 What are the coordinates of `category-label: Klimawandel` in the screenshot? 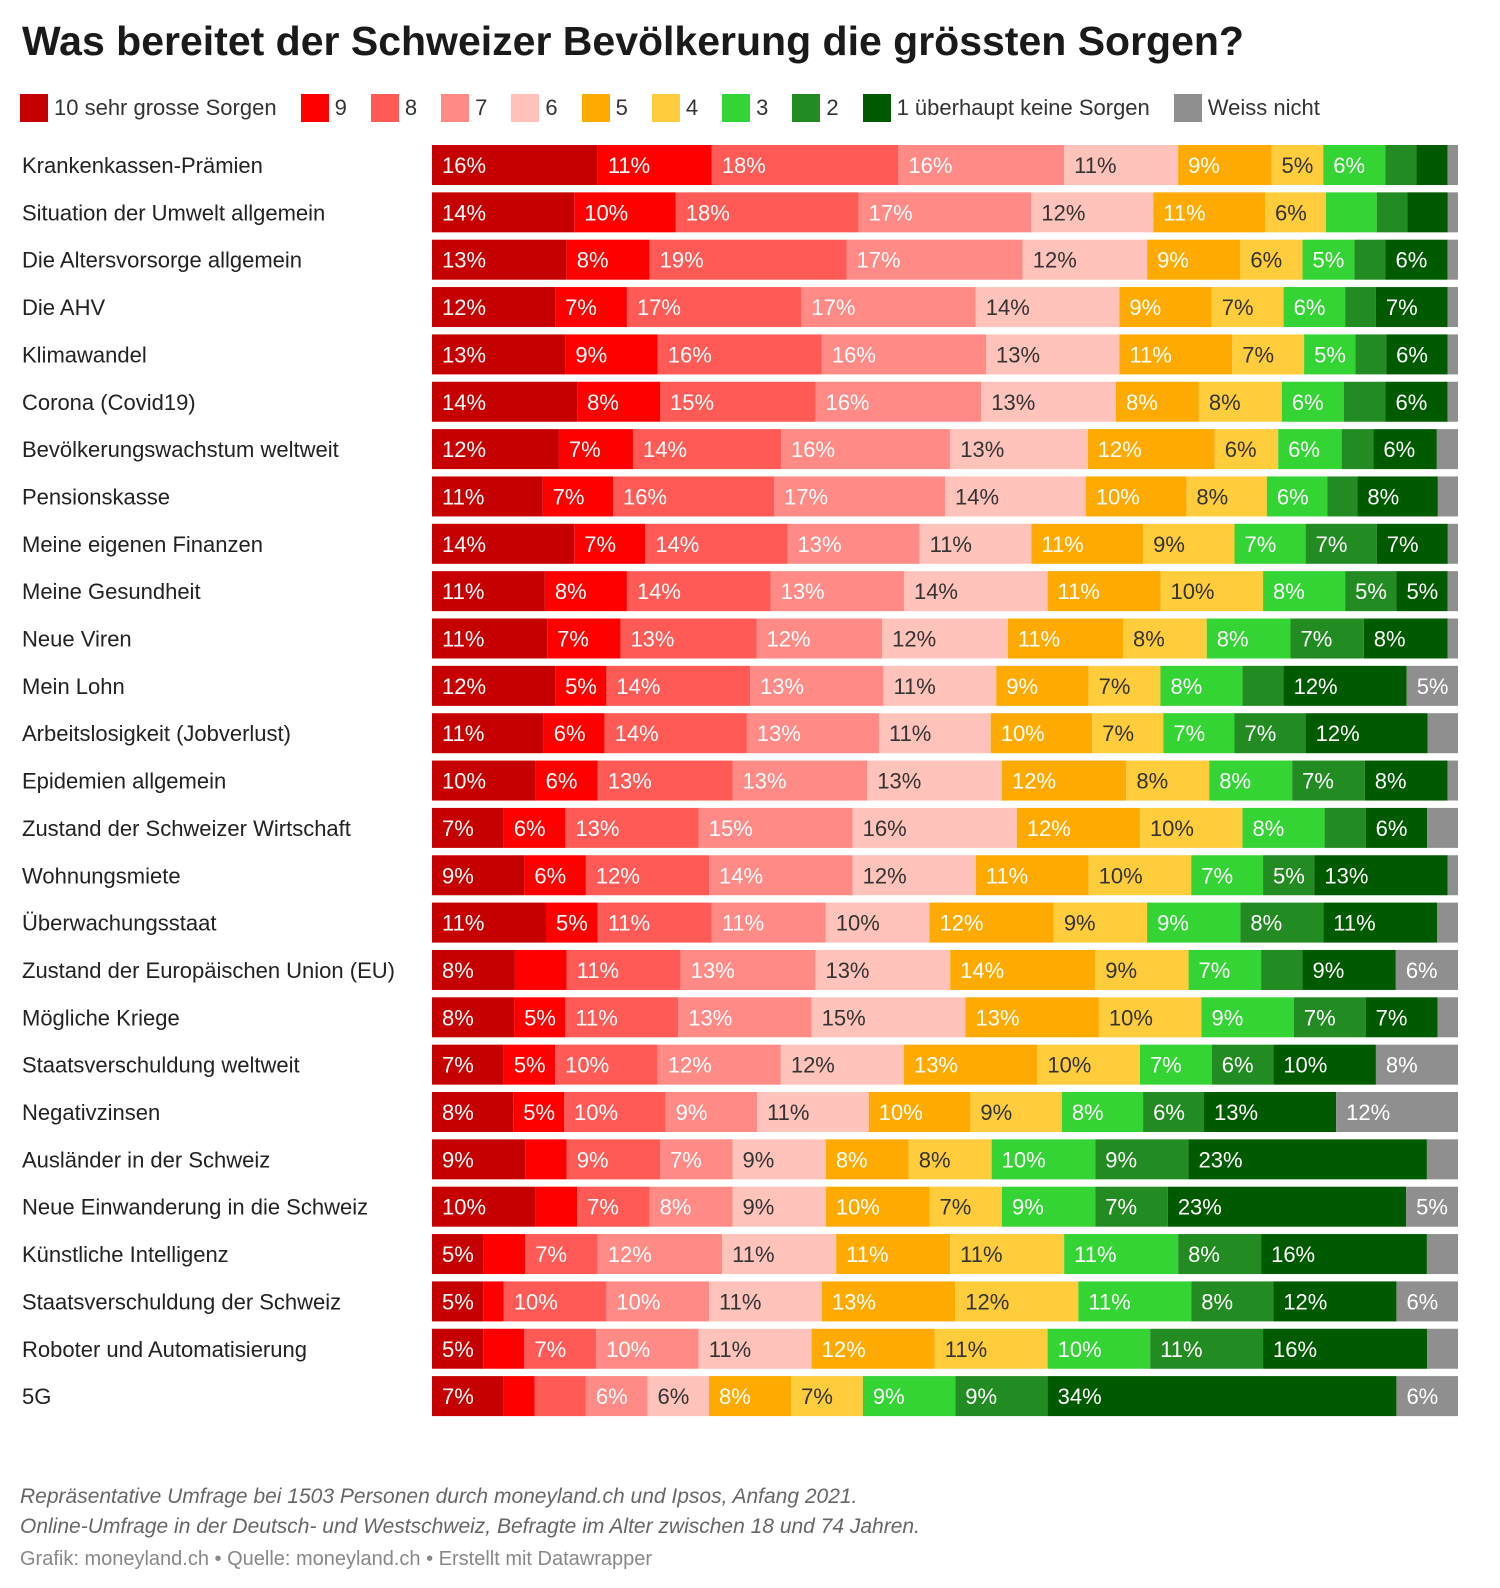 It's located at (84, 354).